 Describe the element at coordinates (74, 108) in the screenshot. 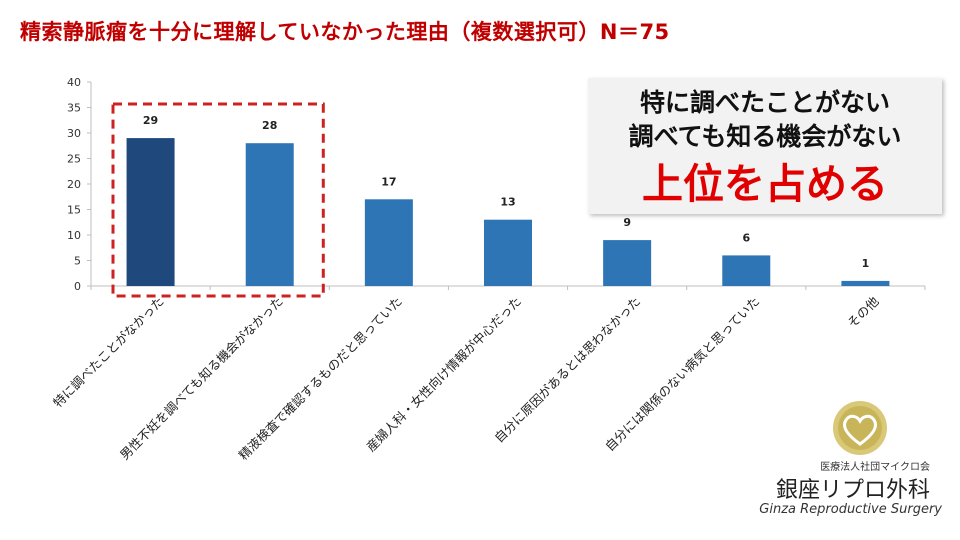

I see `y-tick-label-7: 35` at that location.